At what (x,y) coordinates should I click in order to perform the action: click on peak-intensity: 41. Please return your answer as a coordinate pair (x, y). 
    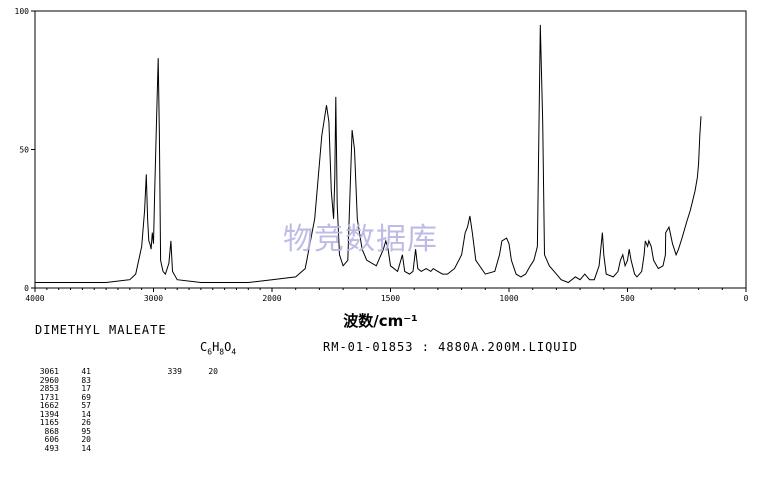
    Looking at the image, I should click on (86, 371).